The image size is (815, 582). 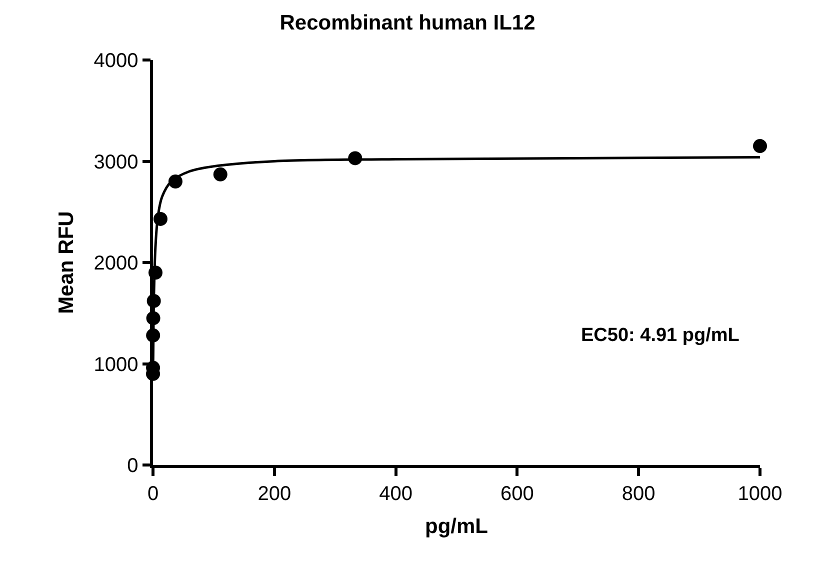 What do you see at coordinates (116, 61) in the screenshot?
I see `y-tick-label: 4000` at bounding box center [116, 61].